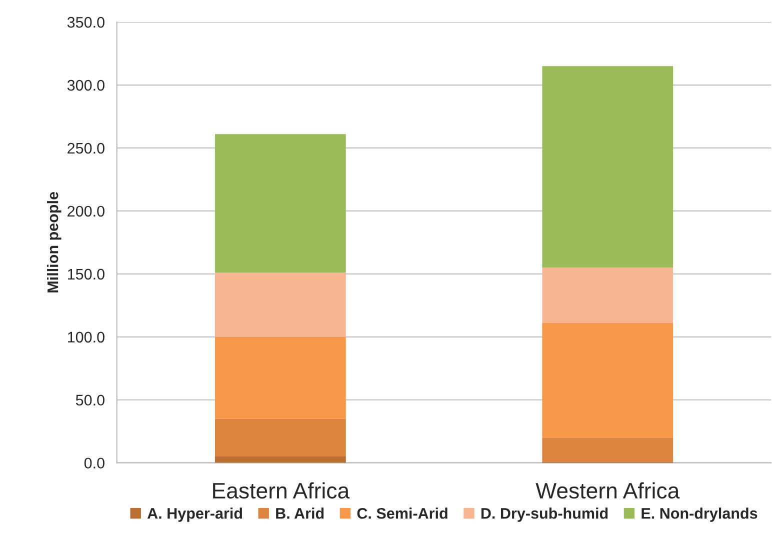 The image size is (779, 551). I want to click on legend-label: D. Dry-sub-humid, so click(544, 515).